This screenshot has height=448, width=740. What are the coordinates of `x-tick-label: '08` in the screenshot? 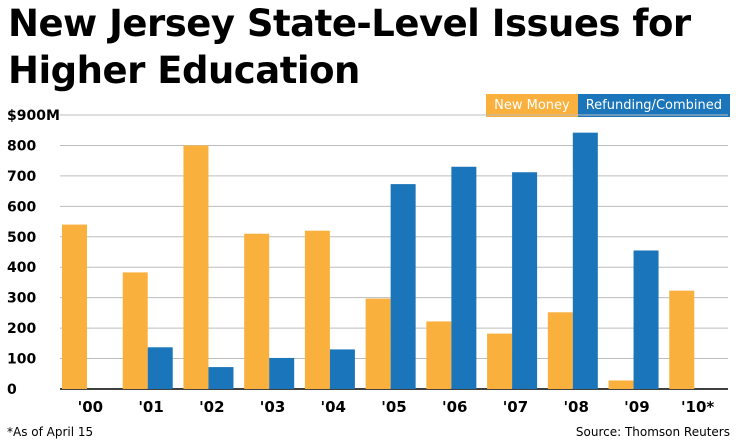 It's located at (575, 407).